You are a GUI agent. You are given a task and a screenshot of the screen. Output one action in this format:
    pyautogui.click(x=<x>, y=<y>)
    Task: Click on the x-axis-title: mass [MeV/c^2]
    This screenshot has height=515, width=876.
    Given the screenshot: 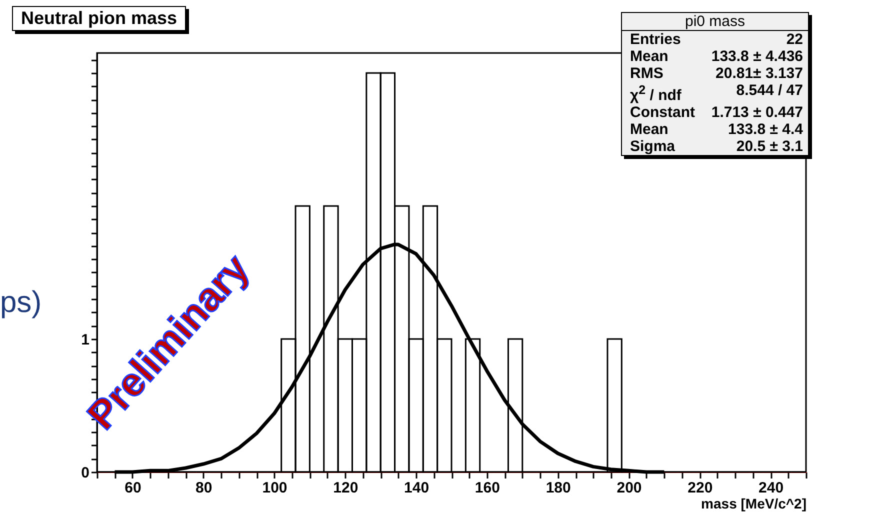 What is the action you would take?
    pyautogui.click(x=753, y=504)
    